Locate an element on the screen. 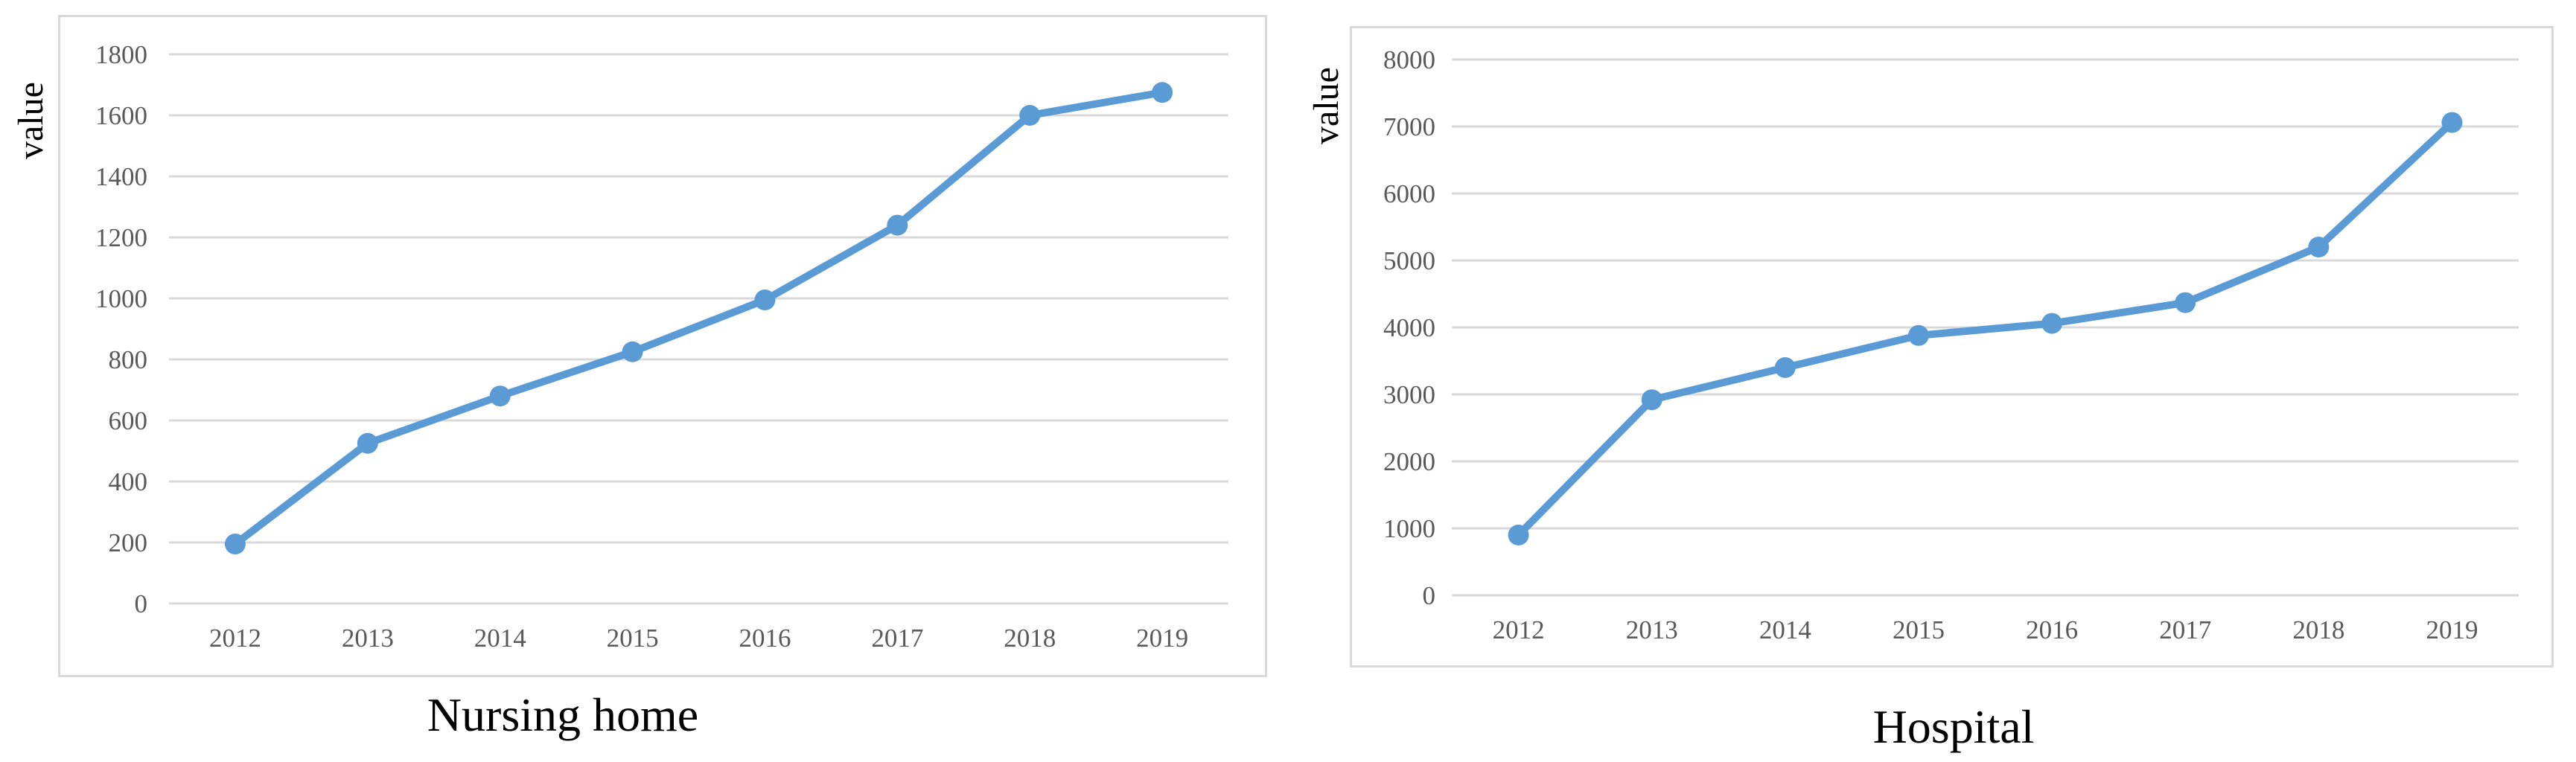  y-tick-label: 1600 is located at coordinates (121, 115).